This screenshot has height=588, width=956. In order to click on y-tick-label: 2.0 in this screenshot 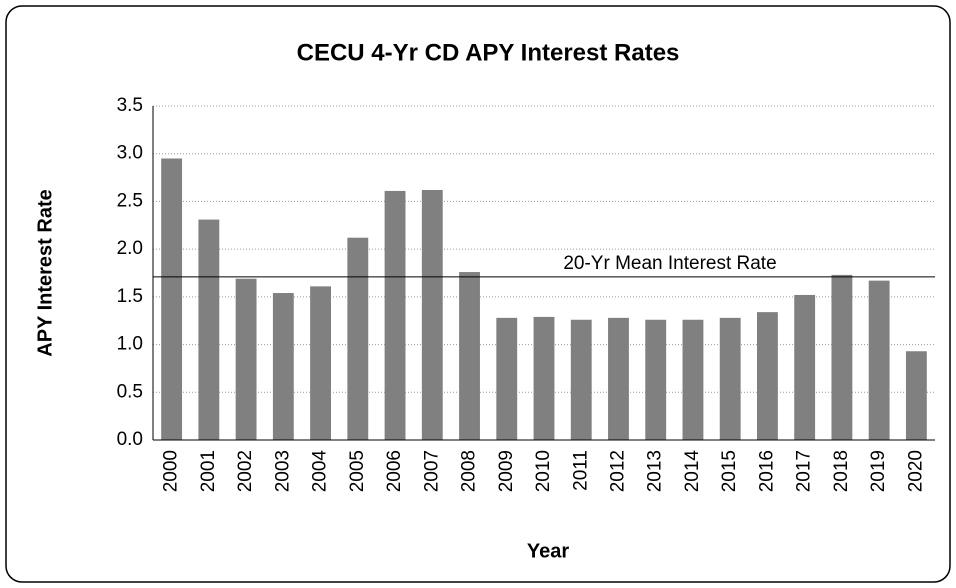, I will do `click(130, 248)`.